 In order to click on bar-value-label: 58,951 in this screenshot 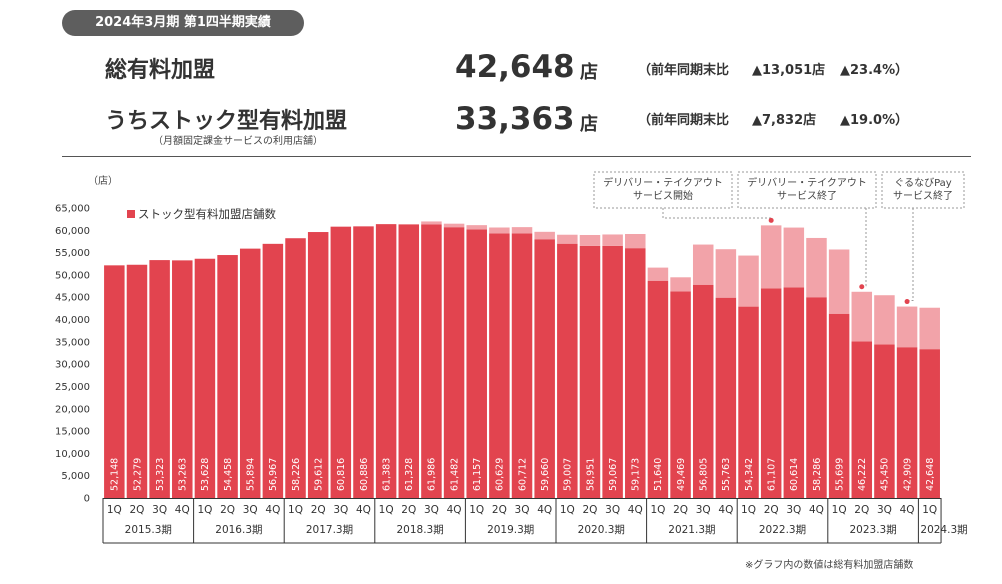, I will do `click(590, 474)`.